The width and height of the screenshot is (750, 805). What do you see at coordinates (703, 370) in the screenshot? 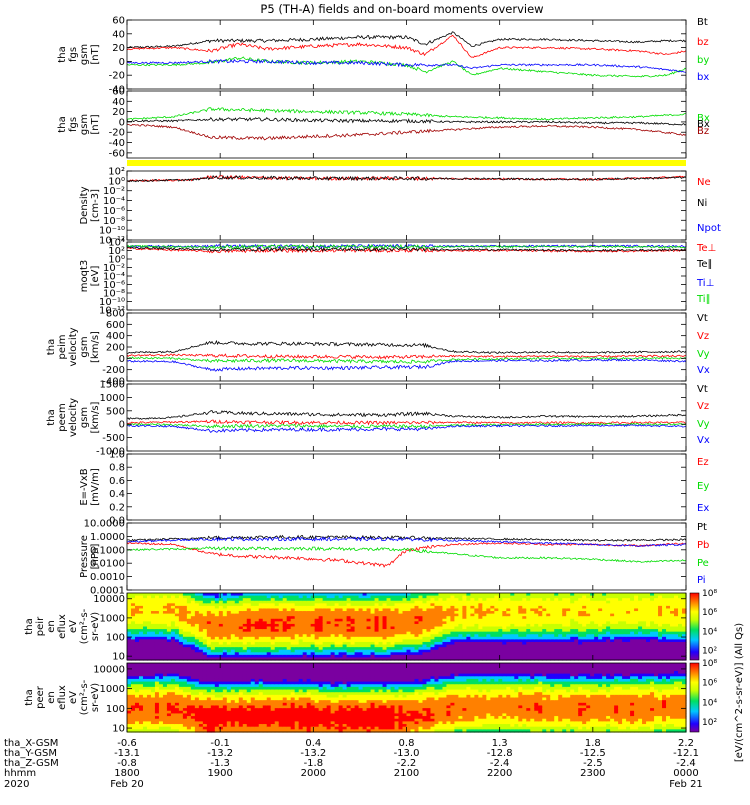
I see `legend-entry: Vx` at bounding box center [703, 370].